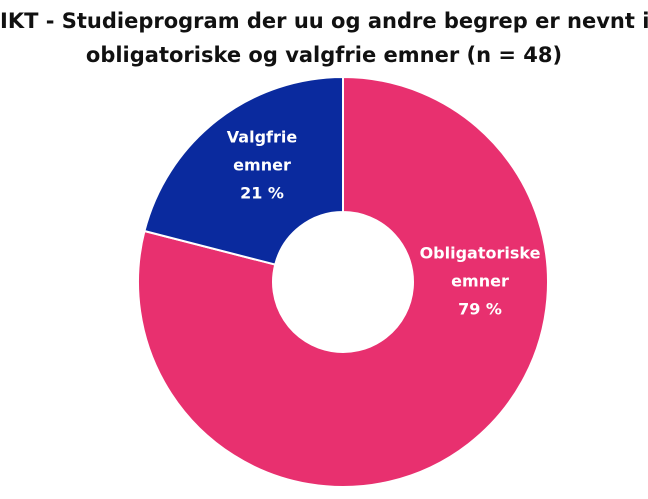 The width and height of the screenshot is (648, 499). Describe the element at coordinates (480, 281) in the screenshot. I see `slice-0-label-line-1: emner` at that location.